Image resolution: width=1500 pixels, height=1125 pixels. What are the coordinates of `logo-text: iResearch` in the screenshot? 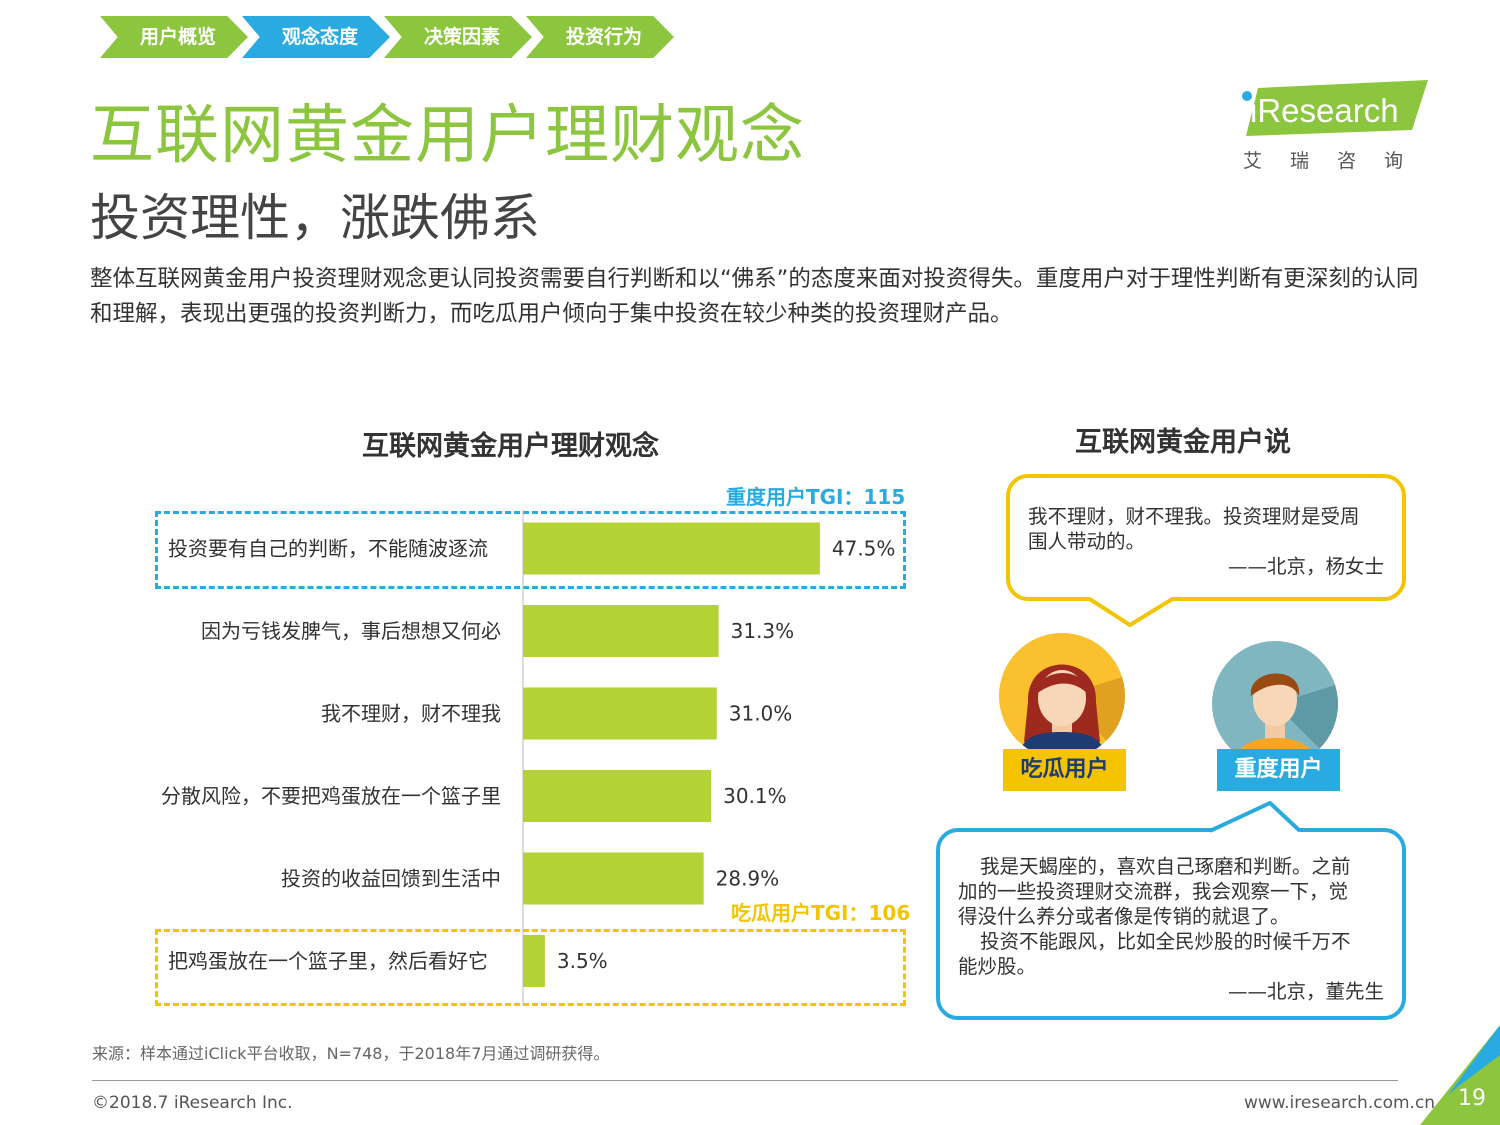 It's located at (1324, 110).